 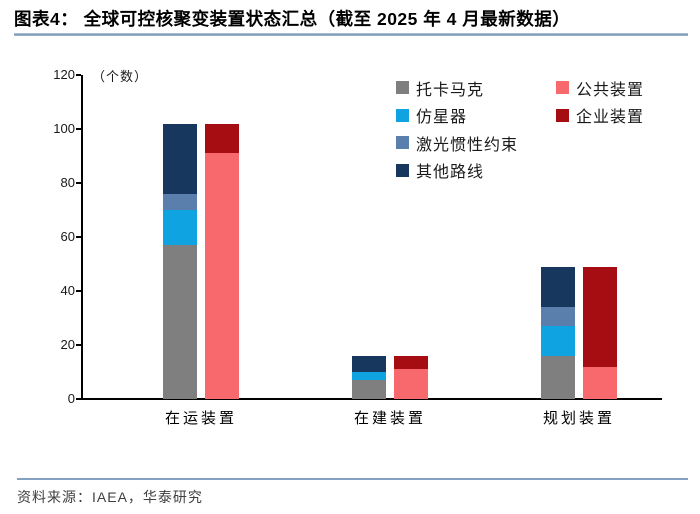 I want to click on legend-item-stellarator: 仿星器, so click(x=431, y=116).